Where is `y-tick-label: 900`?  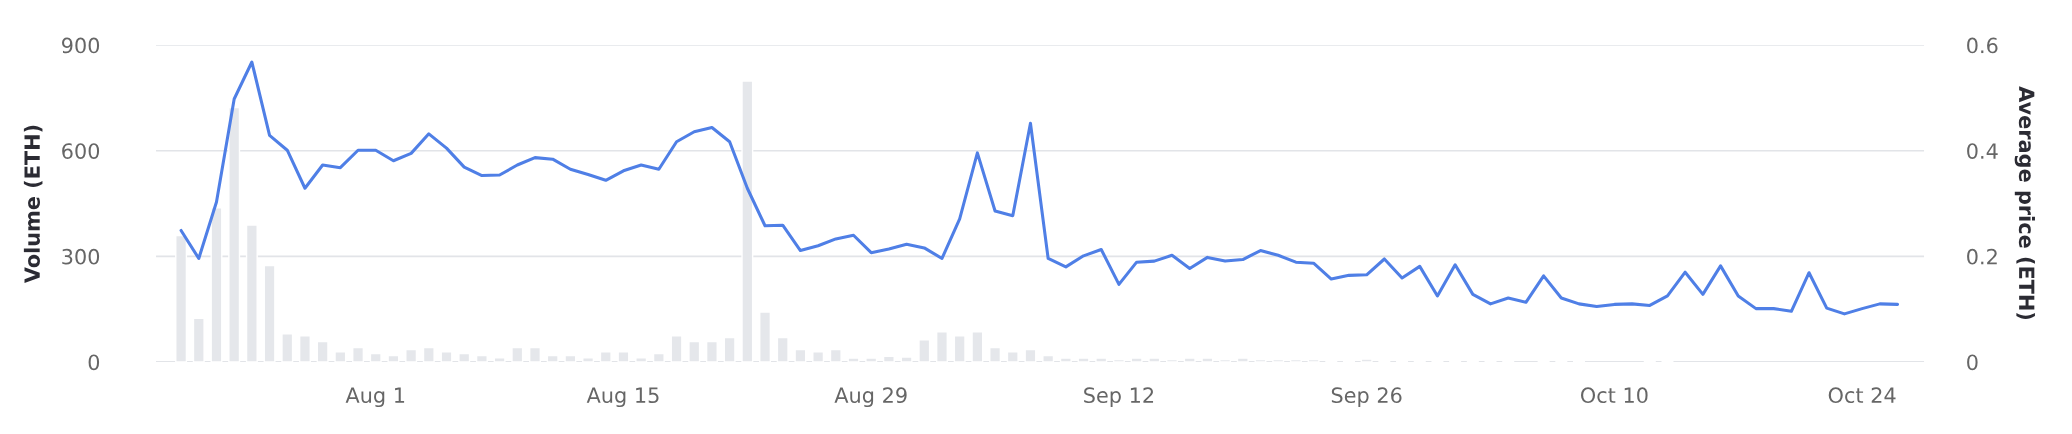 y-tick-label: 900 is located at coordinates (81, 45).